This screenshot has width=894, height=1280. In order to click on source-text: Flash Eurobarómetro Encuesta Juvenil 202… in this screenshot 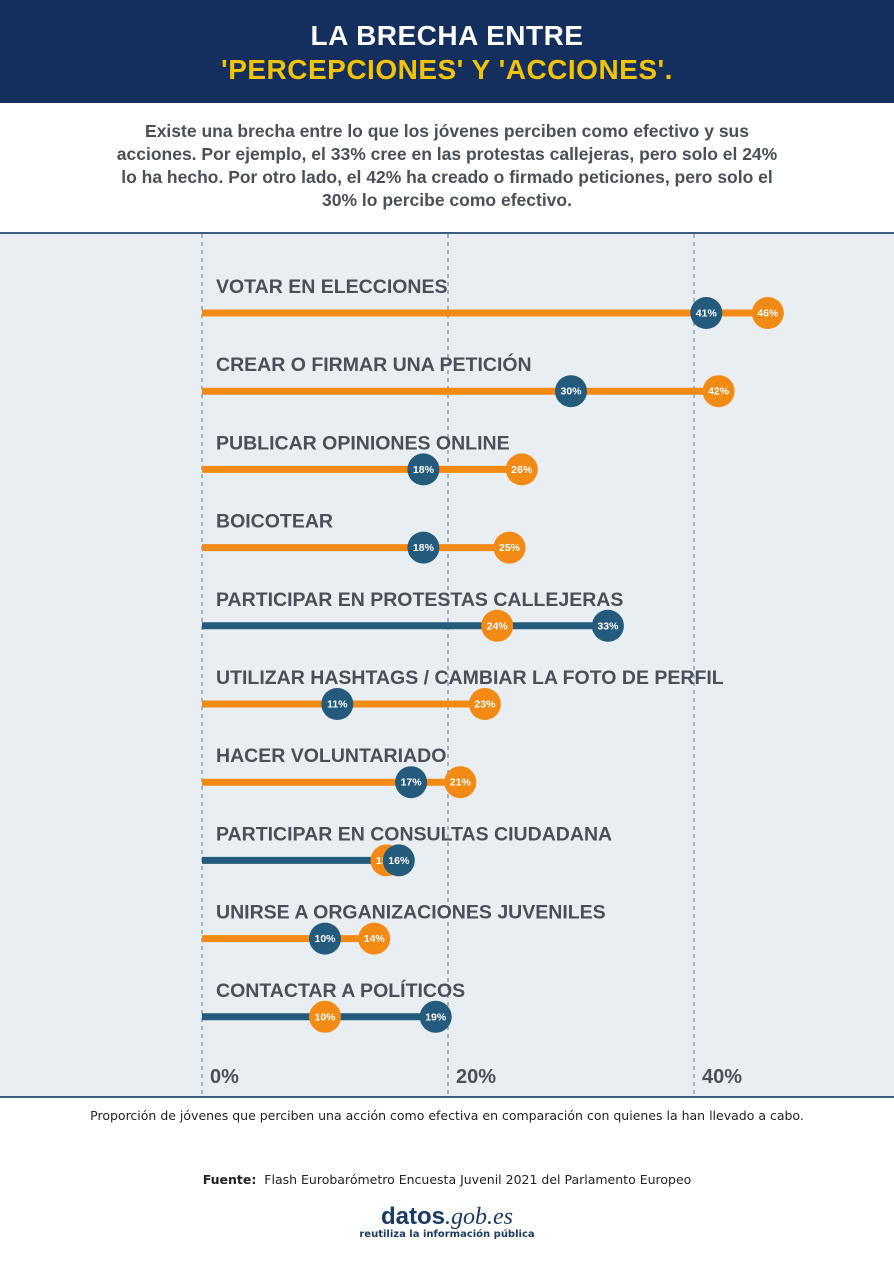, I will do `click(478, 1179)`.